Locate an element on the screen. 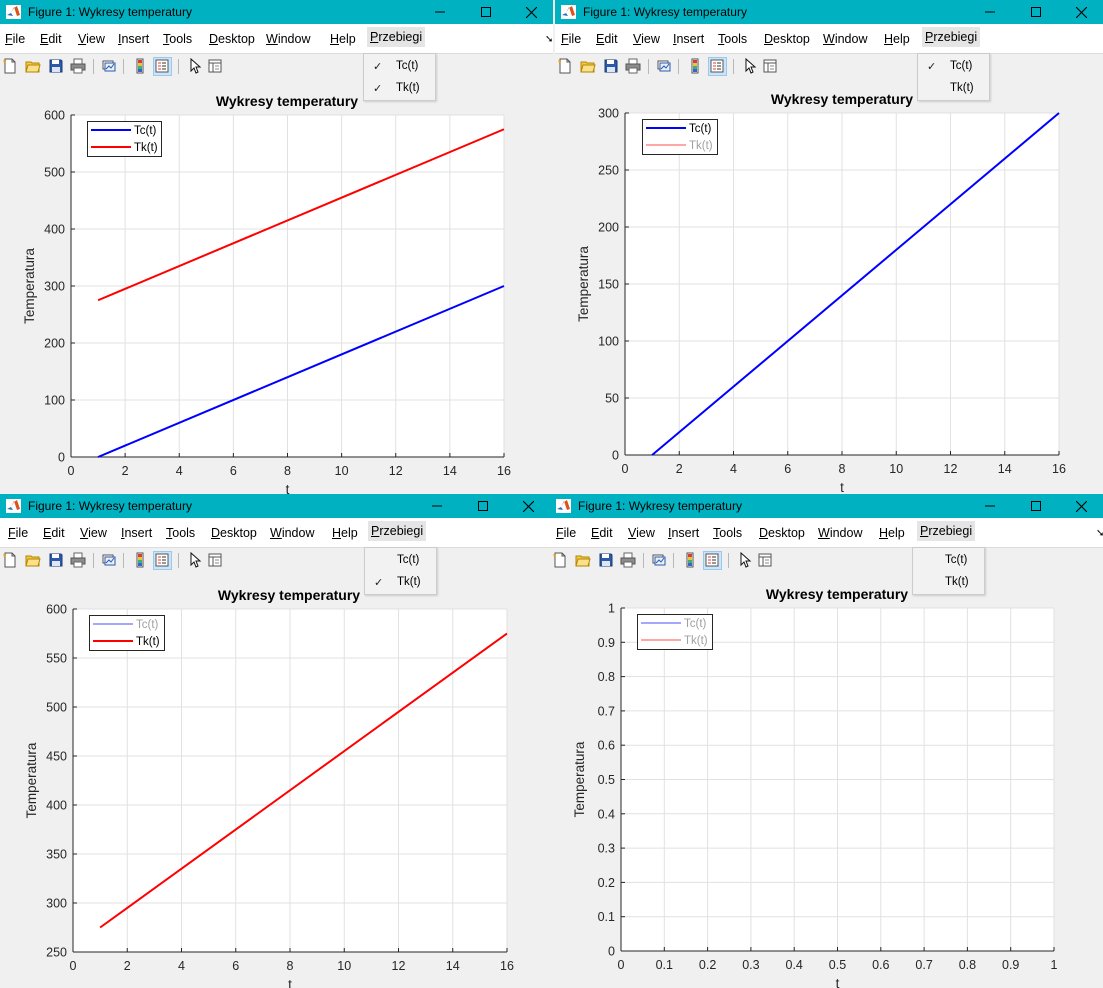  menu-item-tkt: Tk(t) is located at coordinates (953, 89).